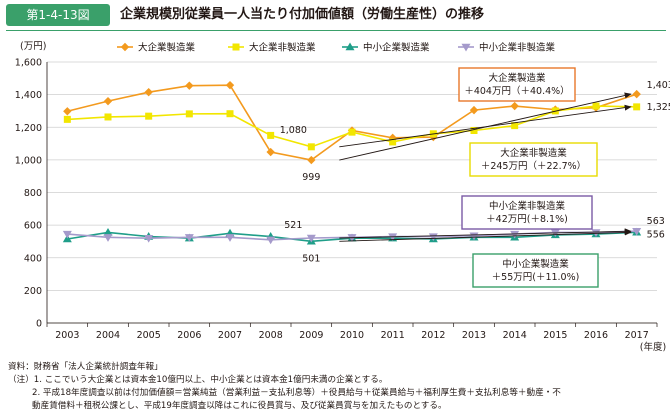 This screenshot has height=415, width=670. What do you see at coordinates (516, 91) in the screenshot?
I see `annotation-text: ＋404万円（＋40.4%）` at bounding box center [516, 91].